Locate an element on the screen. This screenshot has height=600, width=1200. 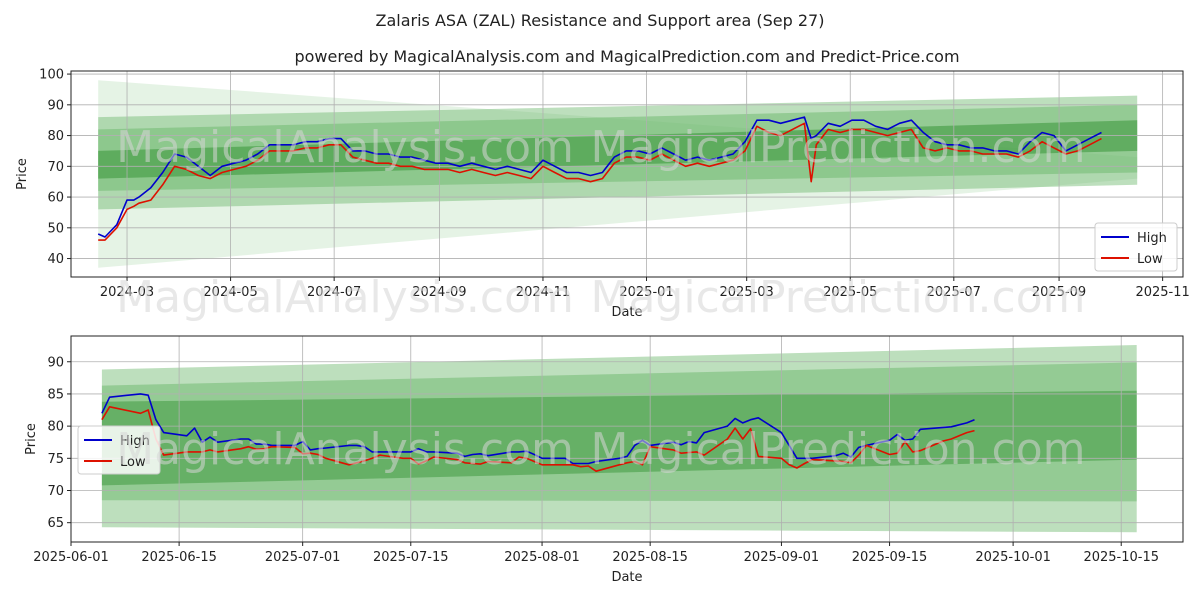
watermark-magicalanalysis-top: MagicalAnalysis.com is located at coordinates (345, 147).